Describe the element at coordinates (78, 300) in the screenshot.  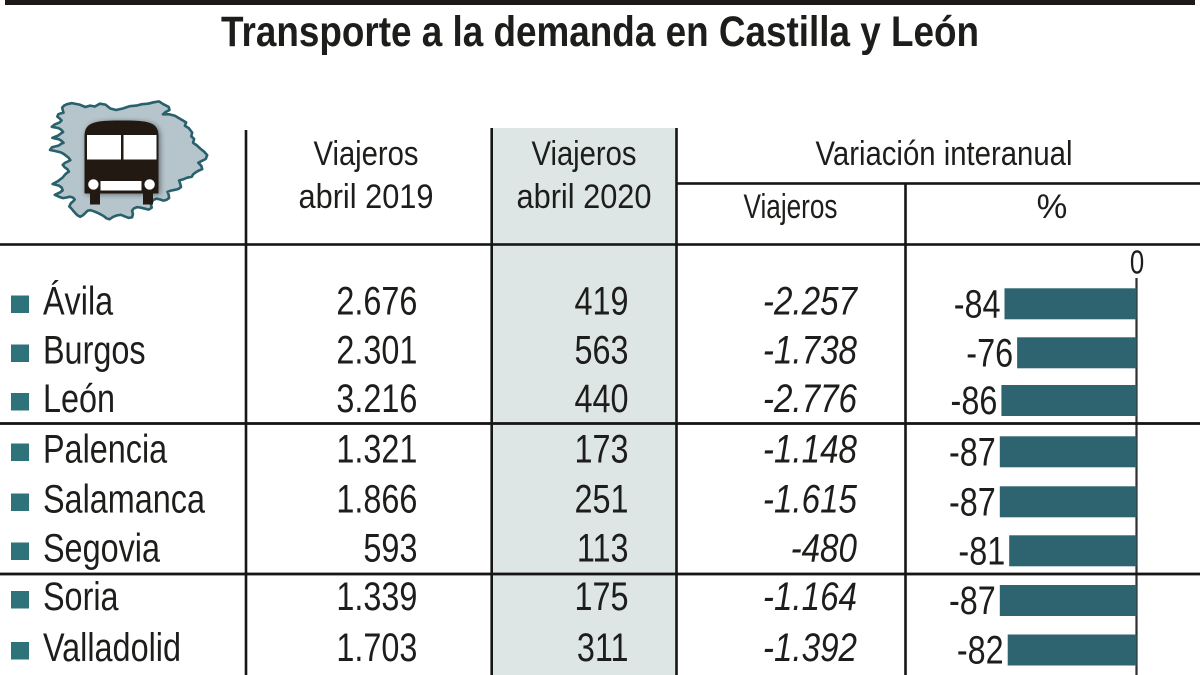
I see `svg-text: Ávila` at that location.